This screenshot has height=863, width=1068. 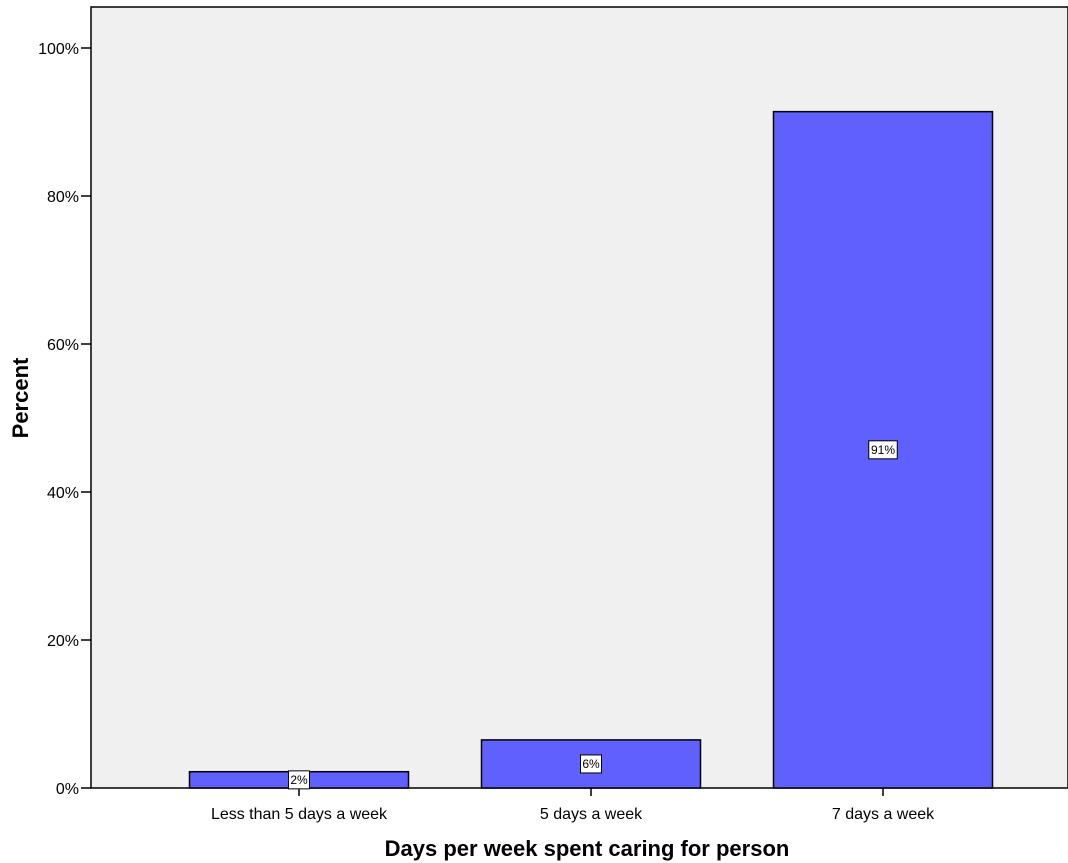 I want to click on y-tick-label: 60%, so click(x=63, y=345).